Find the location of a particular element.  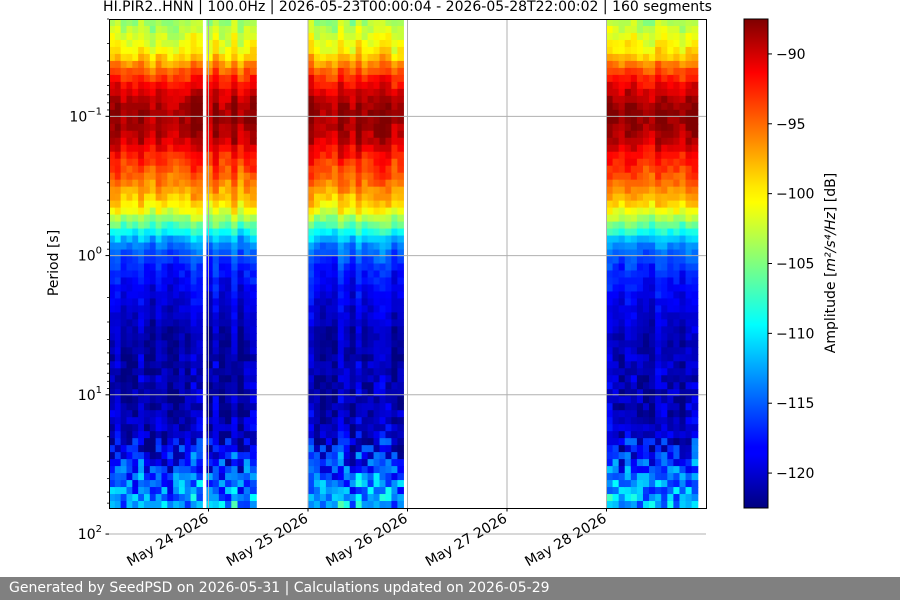

y-tick-label: 10¹ is located at coordinates (90, 394).